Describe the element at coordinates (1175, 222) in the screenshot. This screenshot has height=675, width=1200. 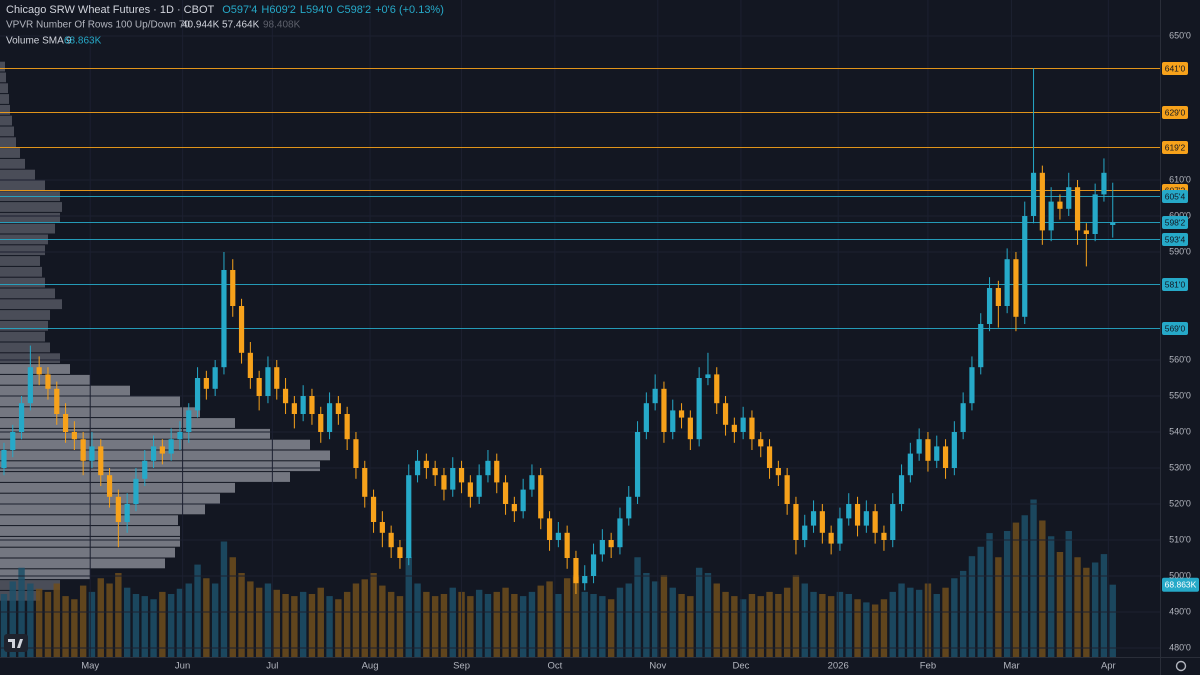
I see `level-label: 598'2` at that location.